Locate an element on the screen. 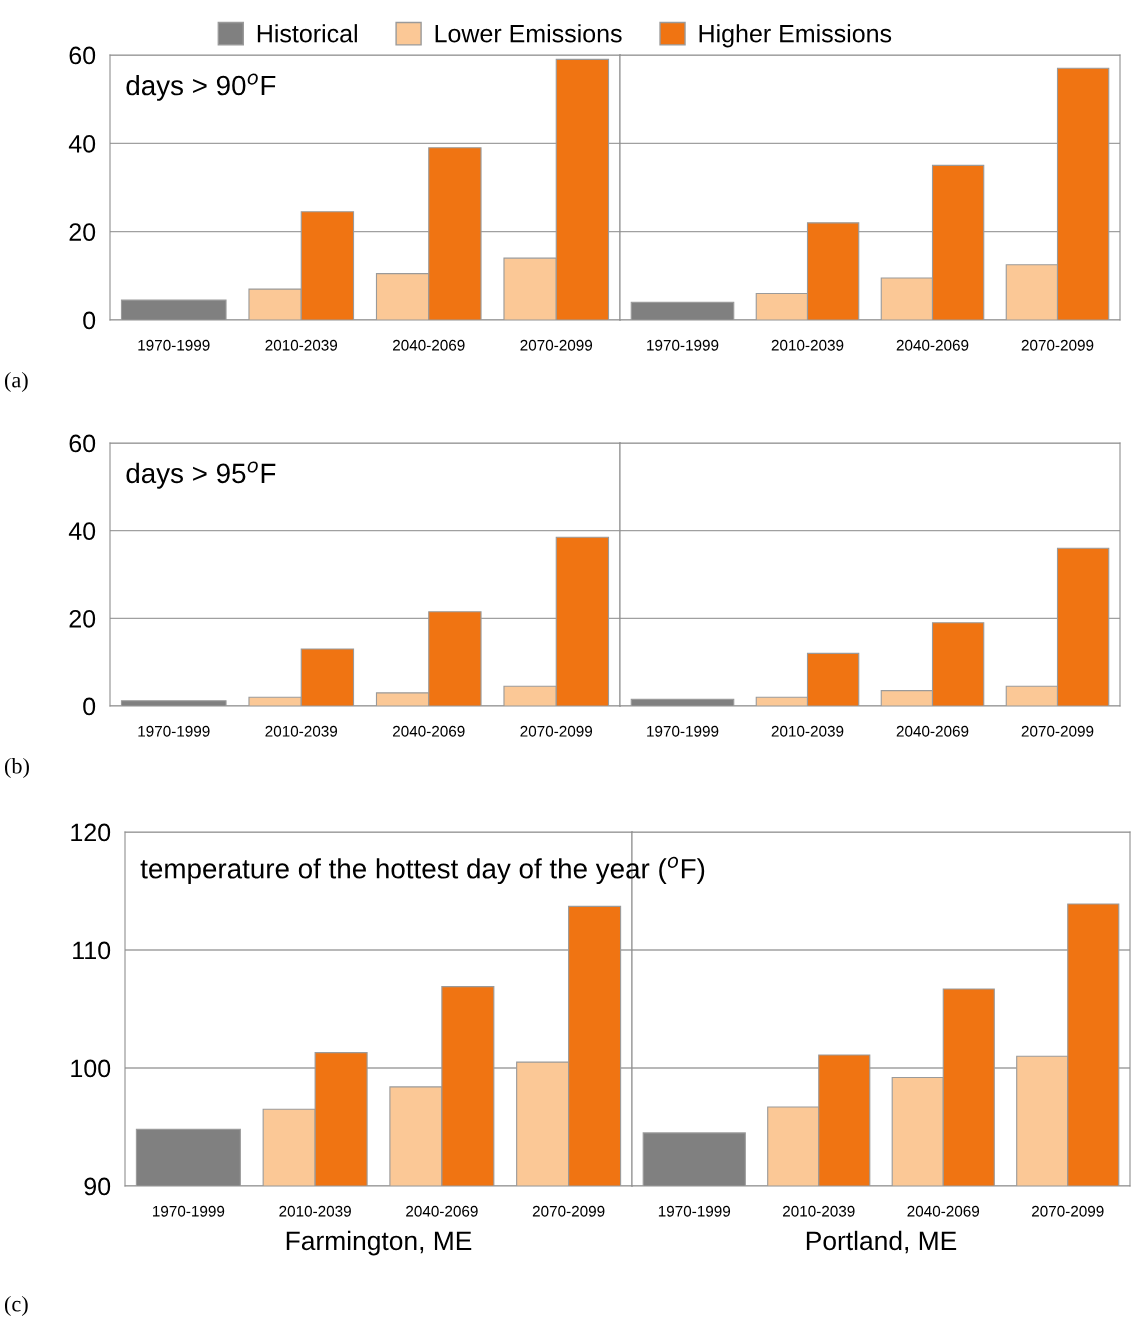 The image size is (1133, 1324). text: (b) is located at coordinates (16, 768).